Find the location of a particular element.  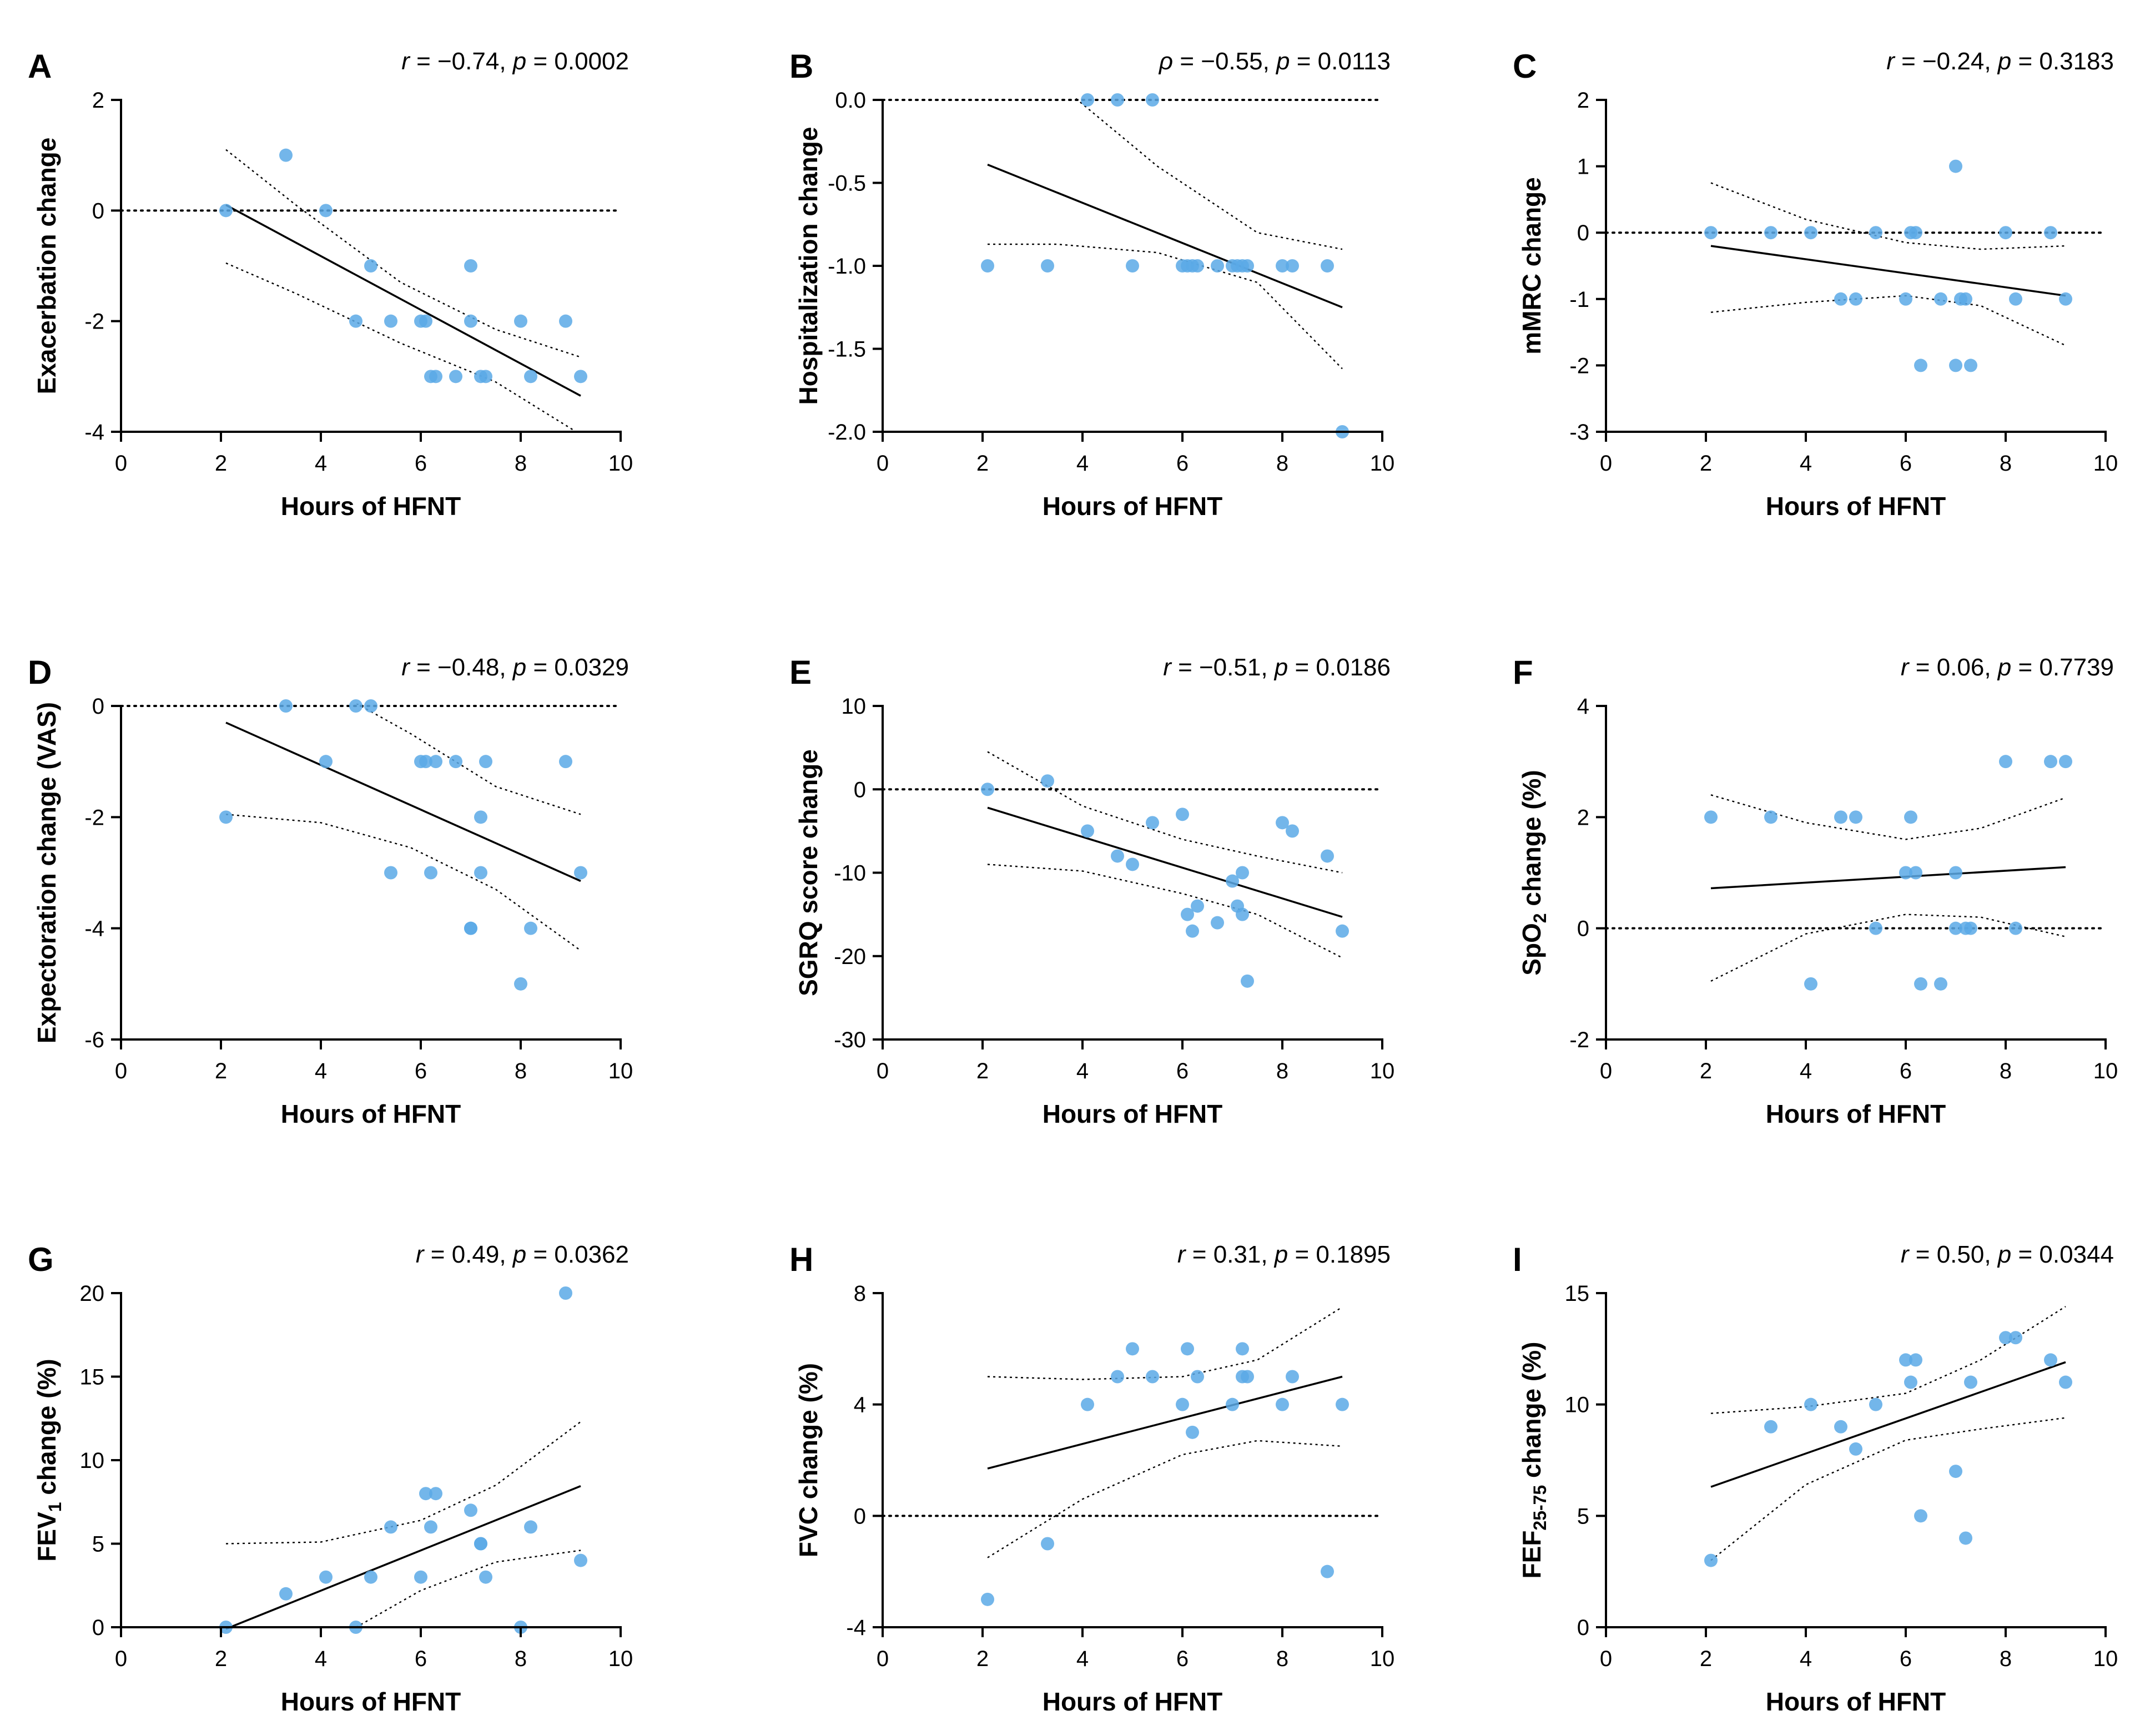

p-value: = 0.7739 is located at coordinates (2062, 667).